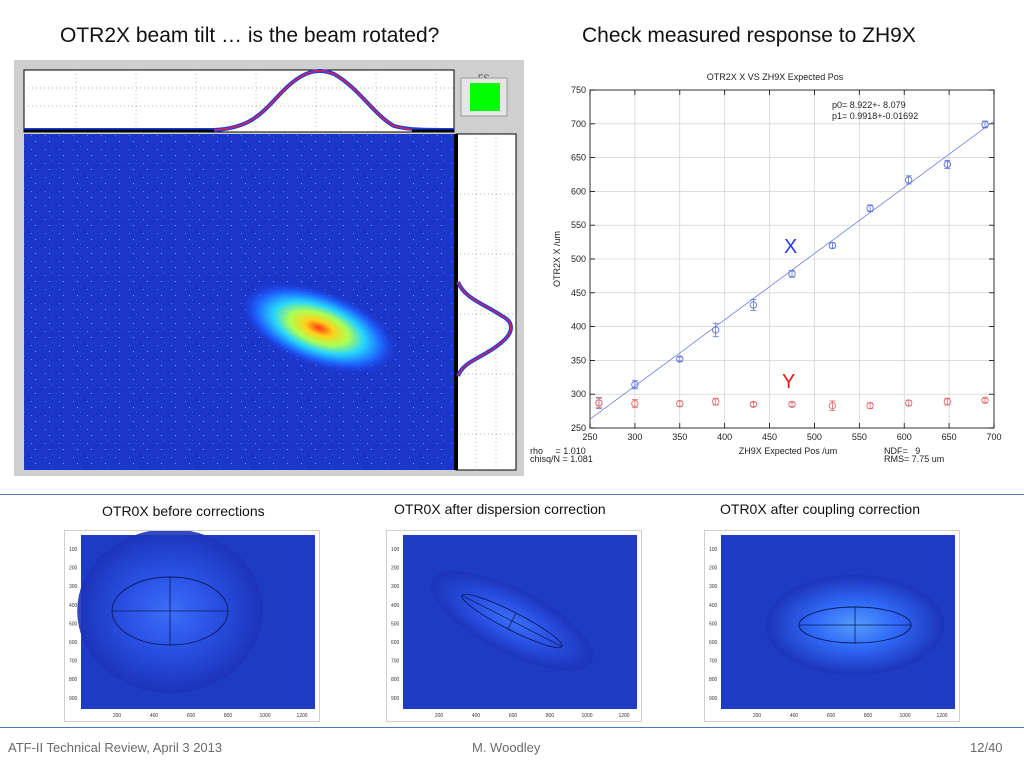  I want to click on y-tick-label: 750, so click(578, 90).